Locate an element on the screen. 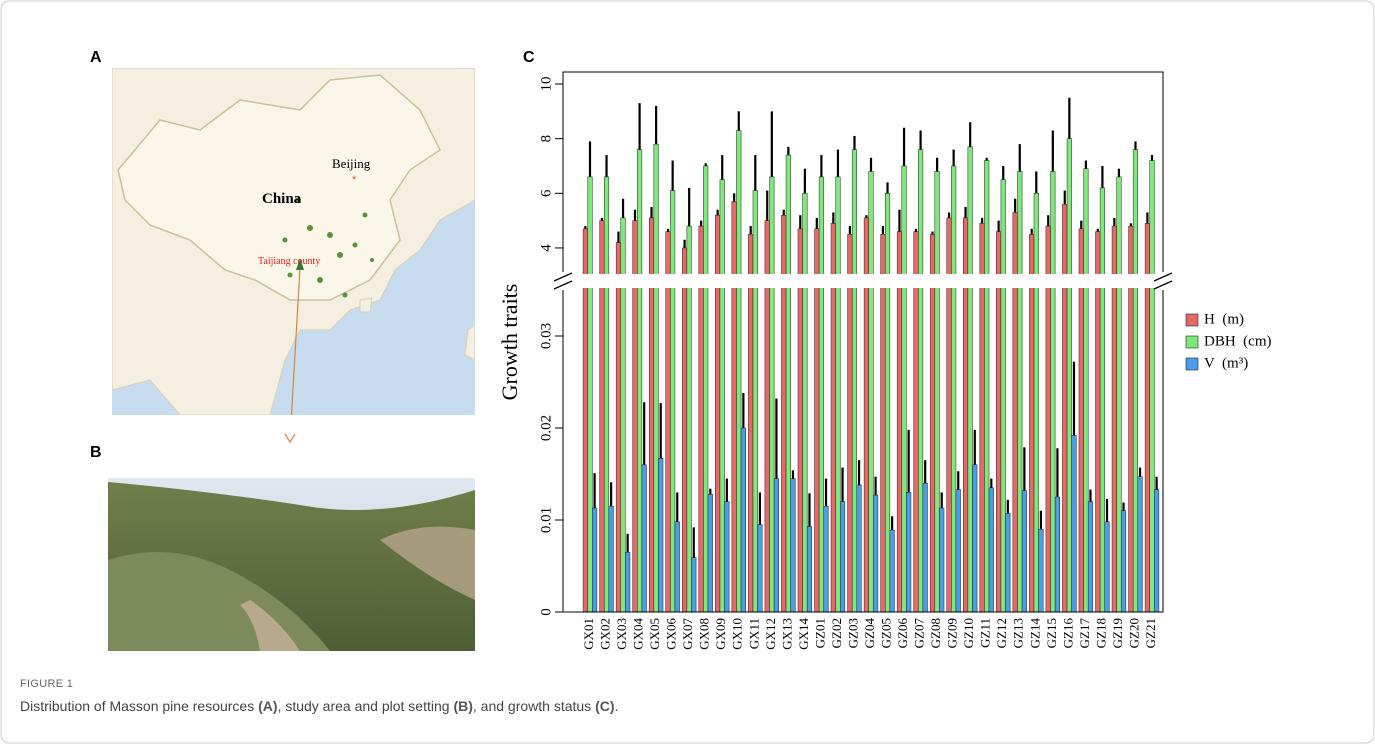 The height and width of the screenshot is (745, 1375). x-tick-label: GZ12 is located at coordinates (1001, 633).